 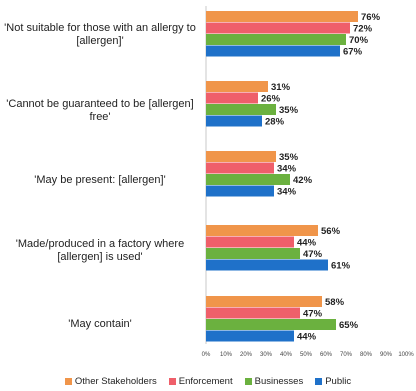 What do you see at coordinates (266, 355) in the screenshot?
I see `x-tick-label: 30%` at bounding box center [266, 355].